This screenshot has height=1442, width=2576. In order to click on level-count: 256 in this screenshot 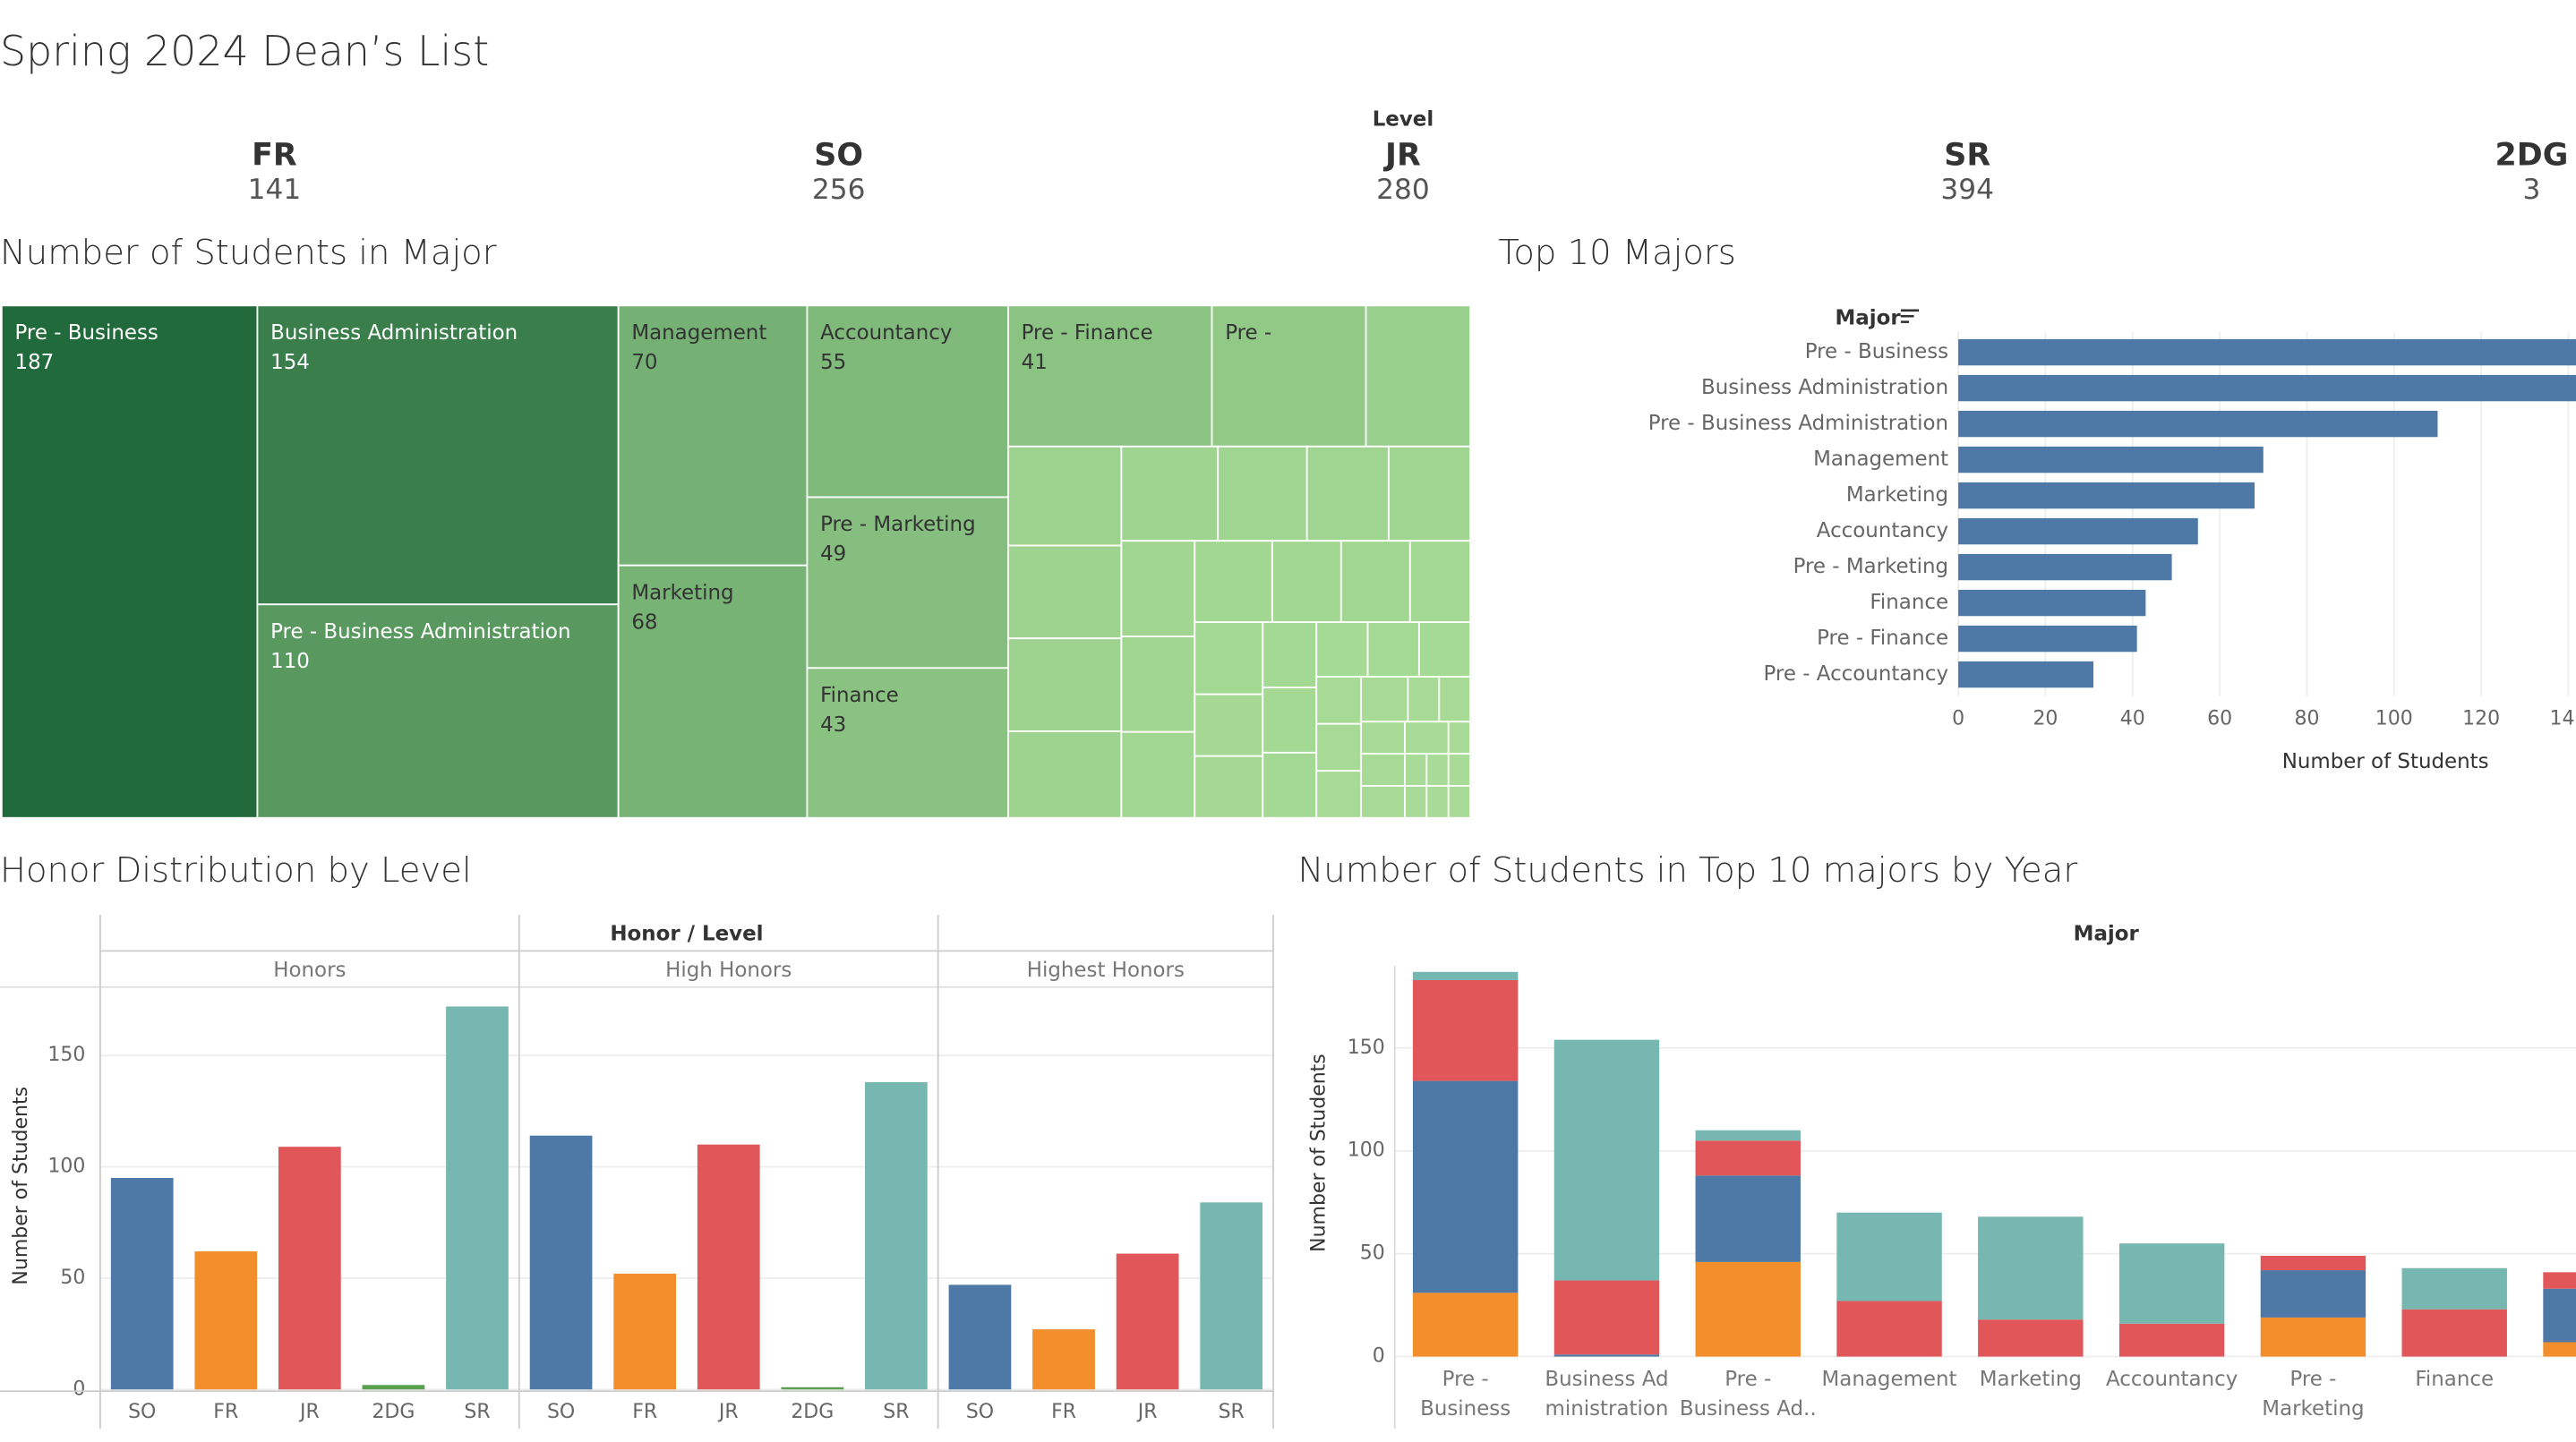, I will do `click(839, 190)`.